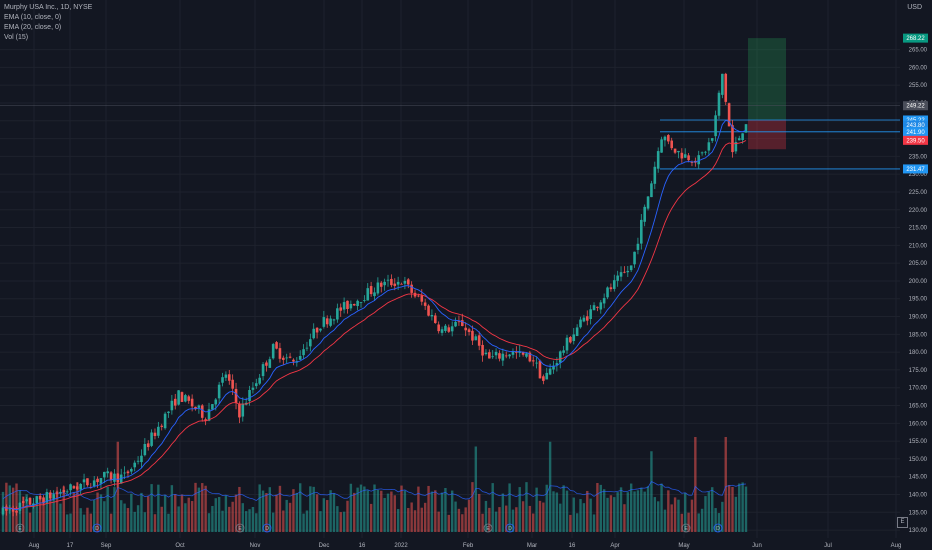 The height and width of the screenshot is (550, 932). Describe the element at coordinates (572, 546) in the screenshot. I see `x-tick-label: 16` at that location.